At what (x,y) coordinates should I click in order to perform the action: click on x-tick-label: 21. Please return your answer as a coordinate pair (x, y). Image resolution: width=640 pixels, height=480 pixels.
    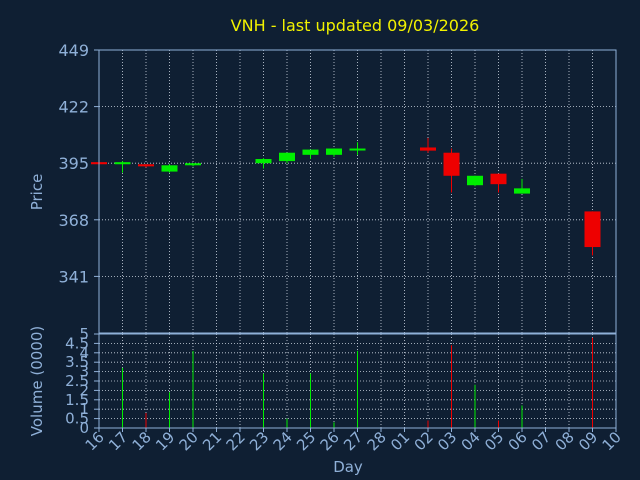
    Looking at the image, I should click on (212, 441).